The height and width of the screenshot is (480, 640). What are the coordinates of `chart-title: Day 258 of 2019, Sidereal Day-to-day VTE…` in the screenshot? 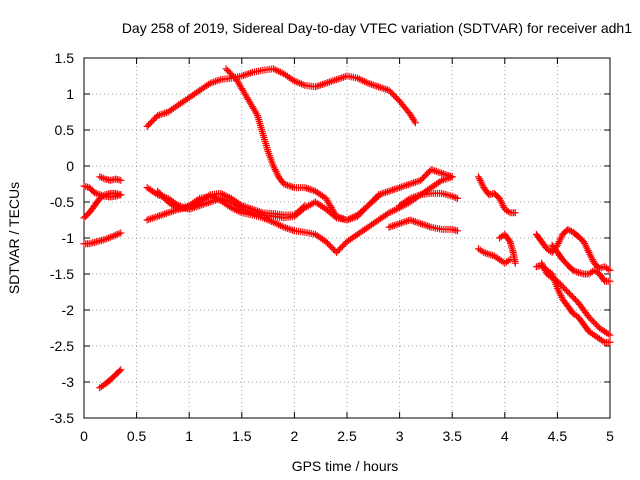 It's located at (377, 28).